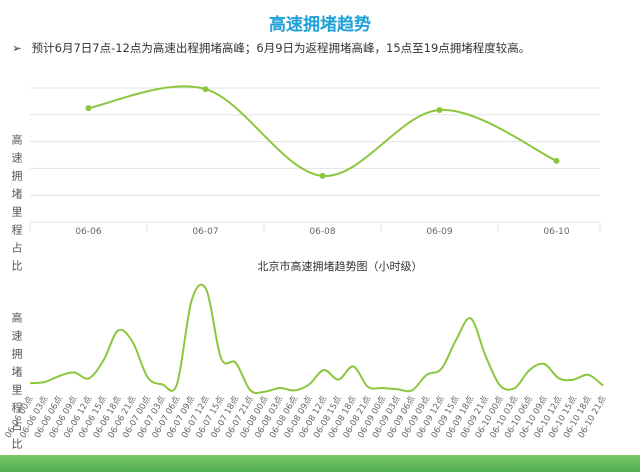 The image size is (640, 472). I want to click on footer-bar, so click(320, 463).